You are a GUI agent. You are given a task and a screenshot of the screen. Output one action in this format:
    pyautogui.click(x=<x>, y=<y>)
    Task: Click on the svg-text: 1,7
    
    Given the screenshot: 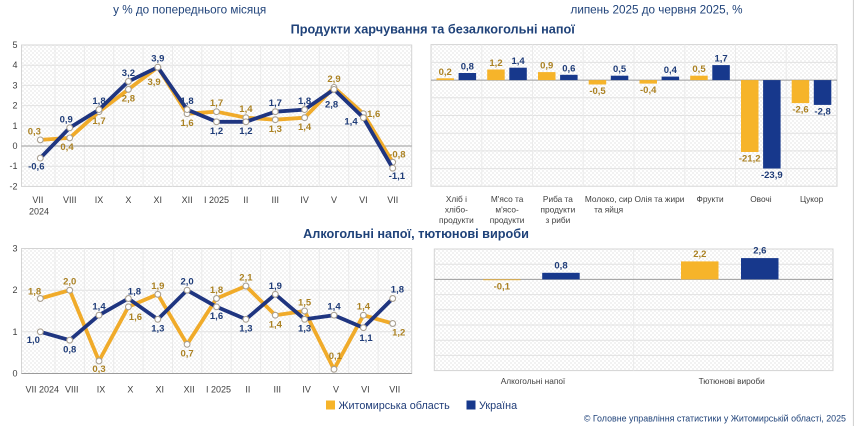 What is the action you would take?
    pyautogui.click(x=275, y=103)
    